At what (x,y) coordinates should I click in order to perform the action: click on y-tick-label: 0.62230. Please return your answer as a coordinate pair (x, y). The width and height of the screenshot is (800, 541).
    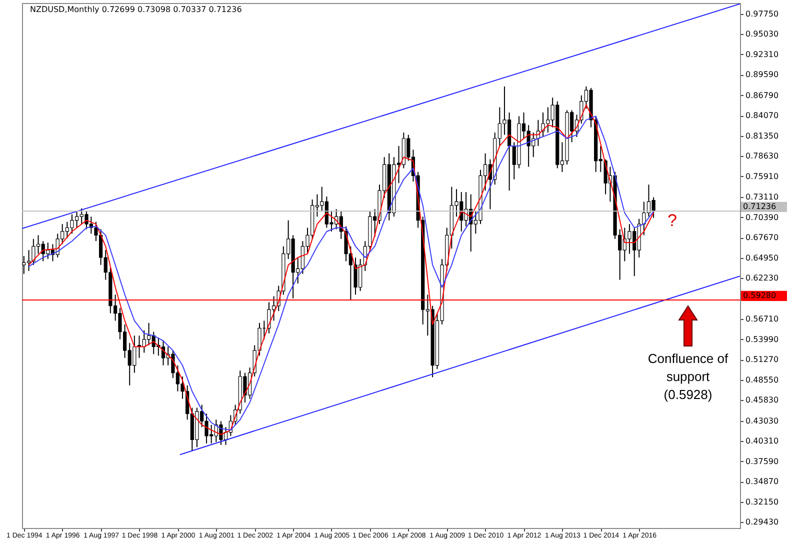
    Looking at the image, I should click on (762, 278).